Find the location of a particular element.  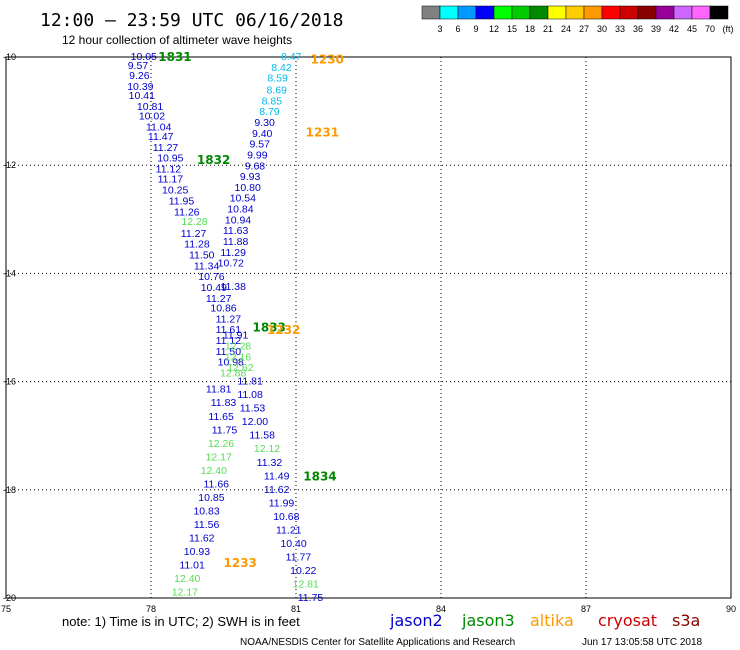

legend-label: 70 is located at coordinates (710, 29).